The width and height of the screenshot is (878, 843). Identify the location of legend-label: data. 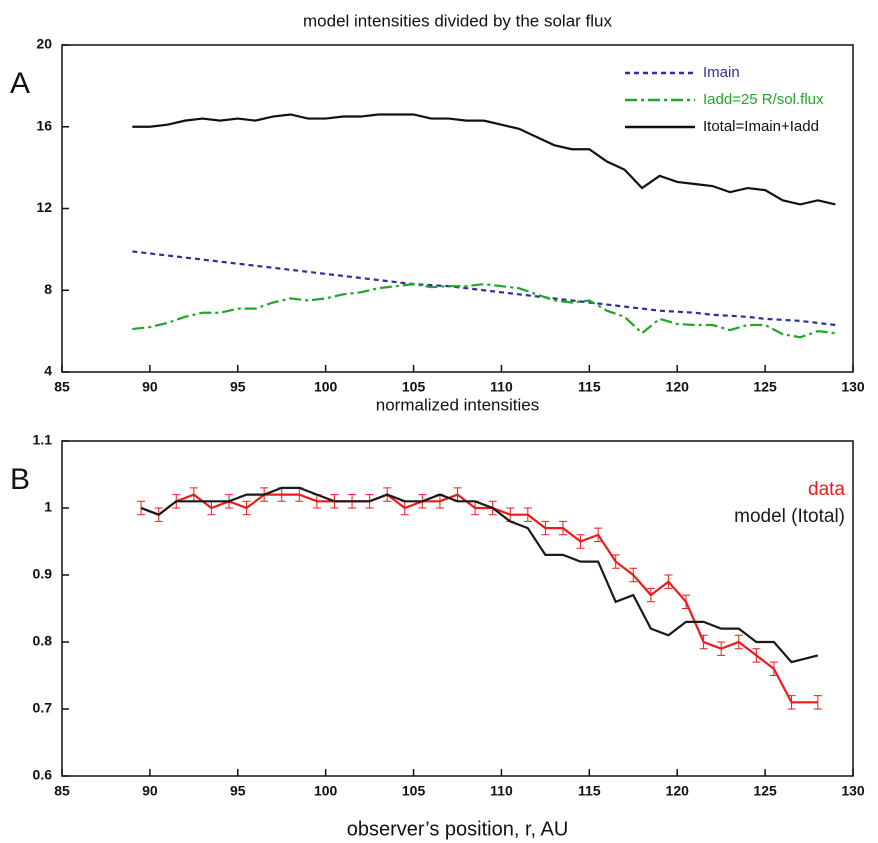
(826, 489).